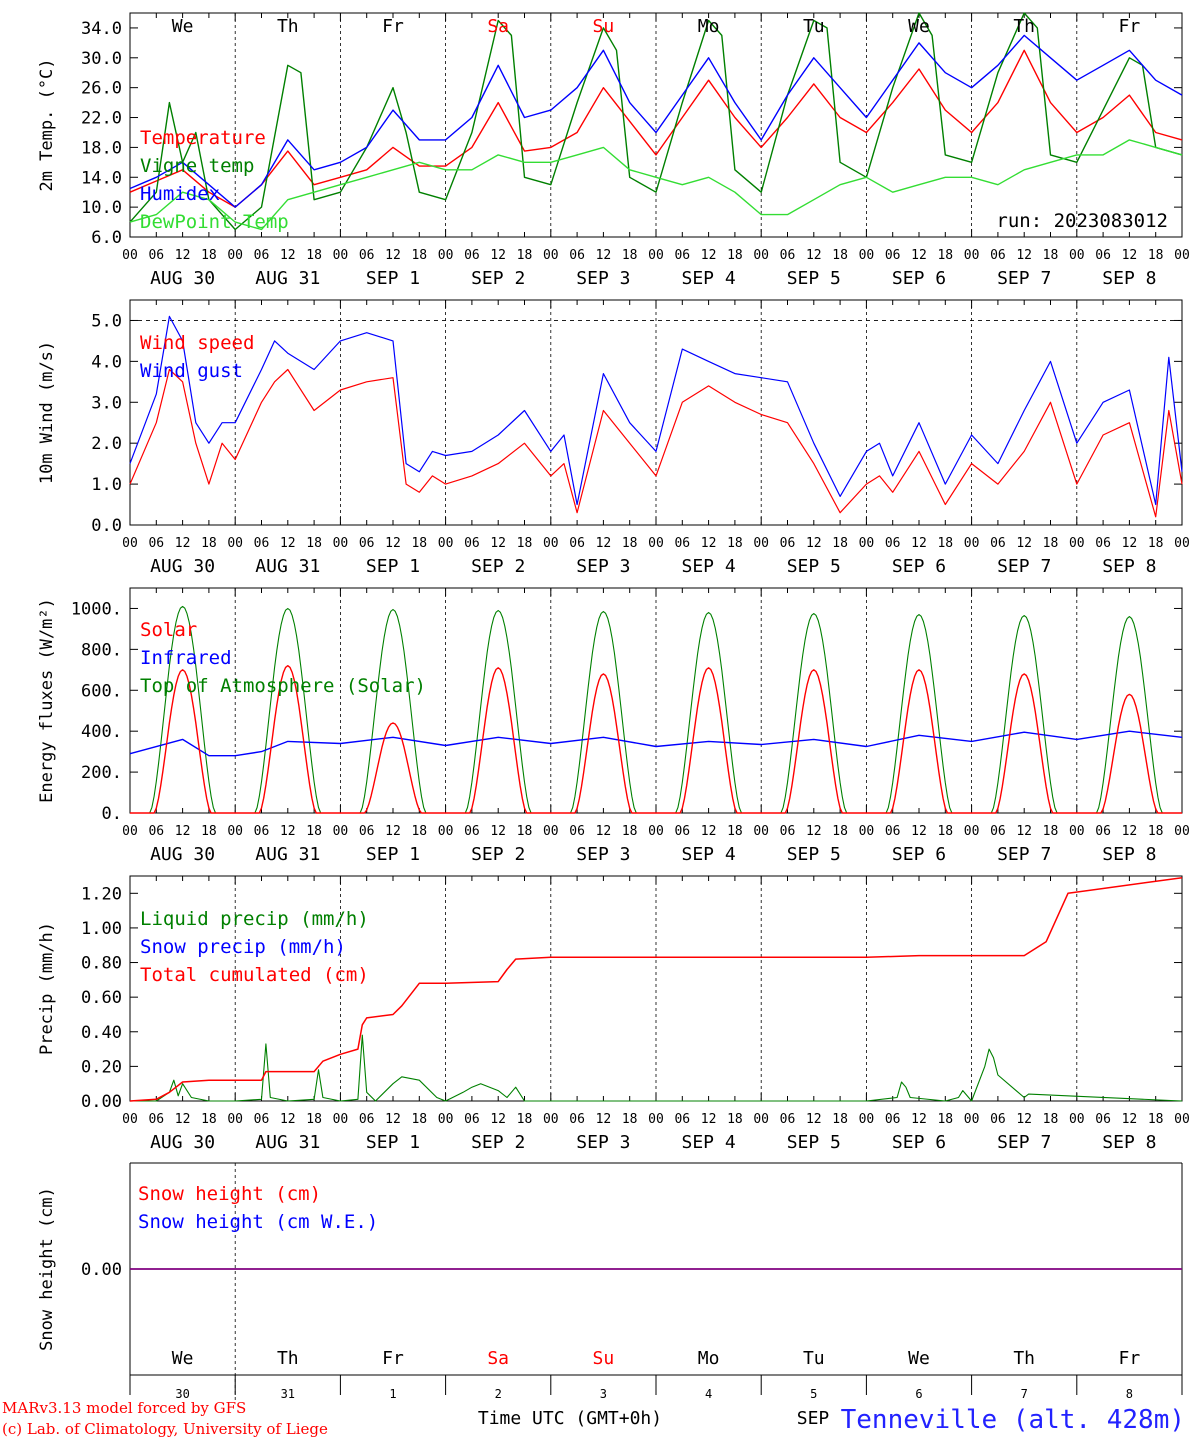 The image size is (1194, 1440). What do you see at coordinates (709, 1142) in the screenshot?
I see `x-day-label: SEP 4` at bounding box center [709, 1142].